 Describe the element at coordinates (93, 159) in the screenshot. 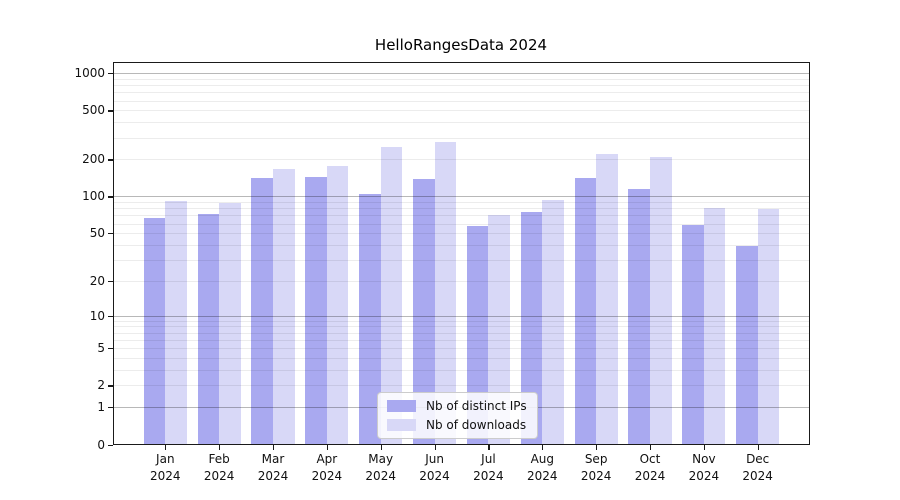

I see `y-tick-label: 200` at that location.